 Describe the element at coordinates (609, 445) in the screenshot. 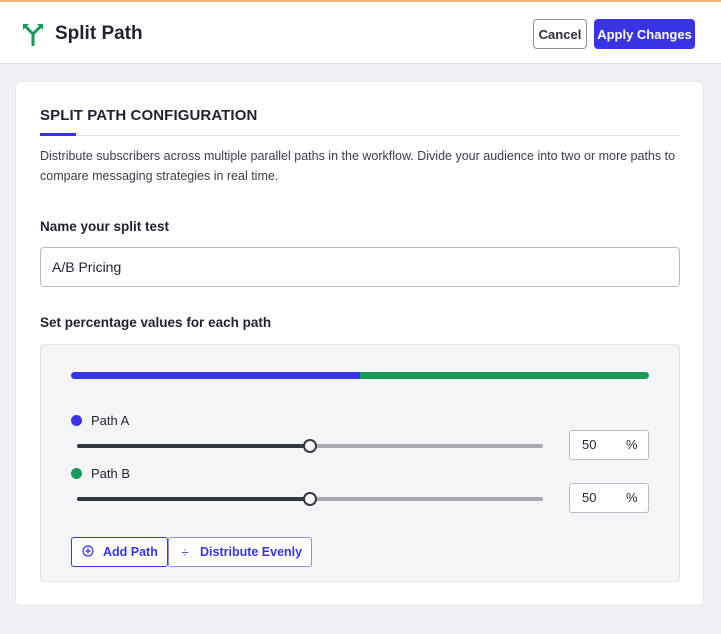

I see `path-a-percent-input: 50 %` at that location.